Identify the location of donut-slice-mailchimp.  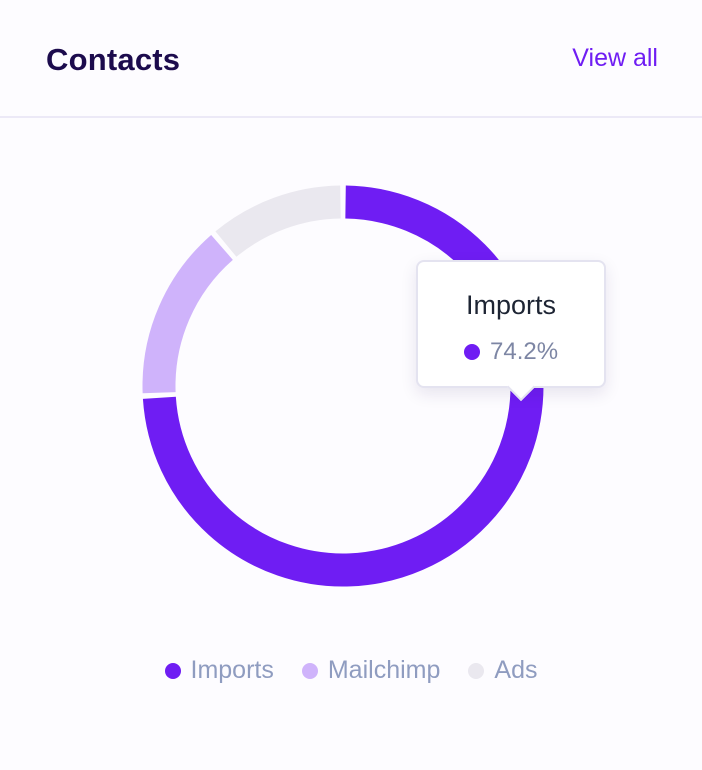
(188, 314).